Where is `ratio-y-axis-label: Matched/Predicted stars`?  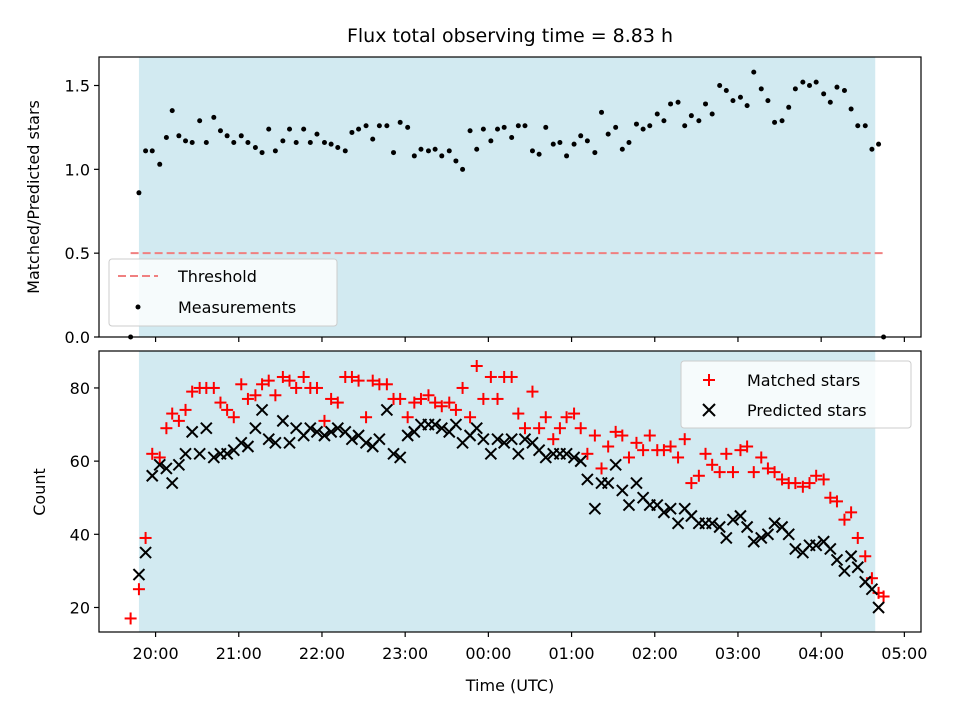 ratio-y-axis-label: Matched/Predicted stars is located at coordinates (33, 197).